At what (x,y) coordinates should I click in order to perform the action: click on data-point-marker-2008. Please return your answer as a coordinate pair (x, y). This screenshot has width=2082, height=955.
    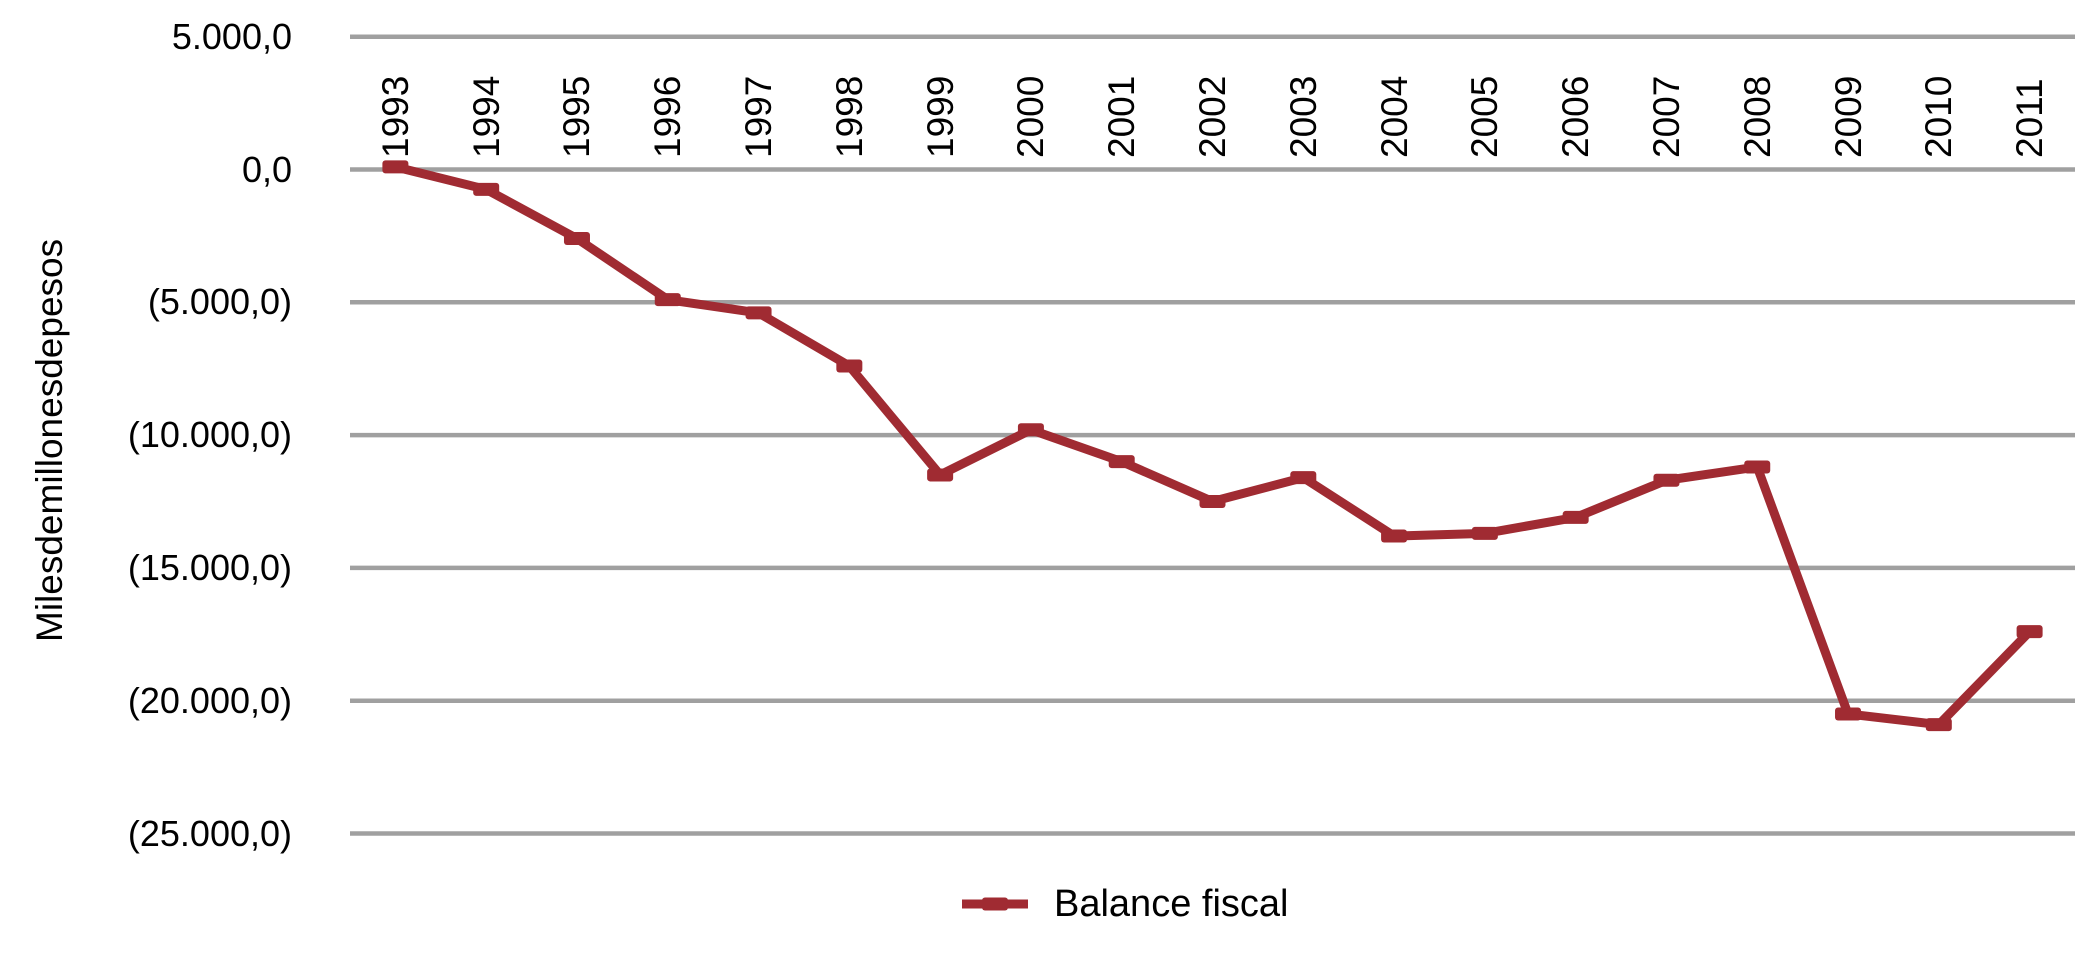
    Looking at the image, I should click on (1757, 467).